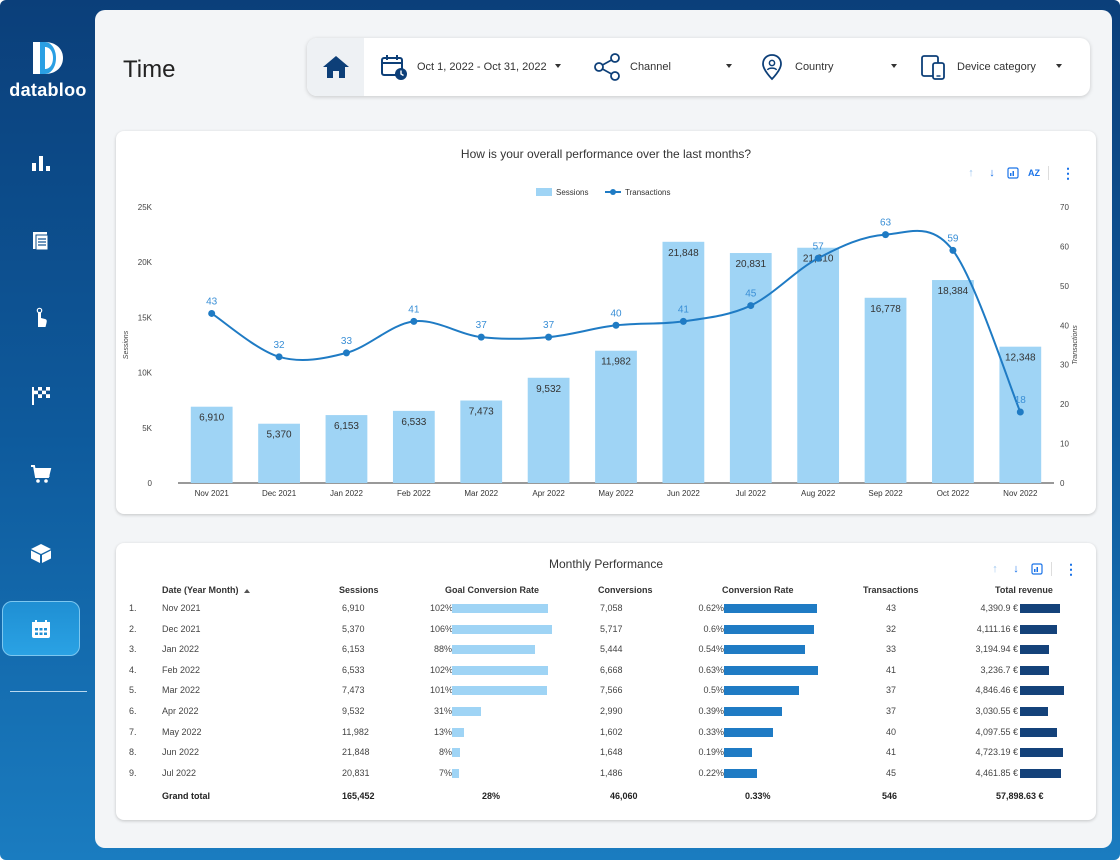 This screenshot has width=1120, height=860. What do you see at coordinates (355, 731) in the screenshot?
I see `cell-sessions: 11,982` at bounding box center [355, 731].